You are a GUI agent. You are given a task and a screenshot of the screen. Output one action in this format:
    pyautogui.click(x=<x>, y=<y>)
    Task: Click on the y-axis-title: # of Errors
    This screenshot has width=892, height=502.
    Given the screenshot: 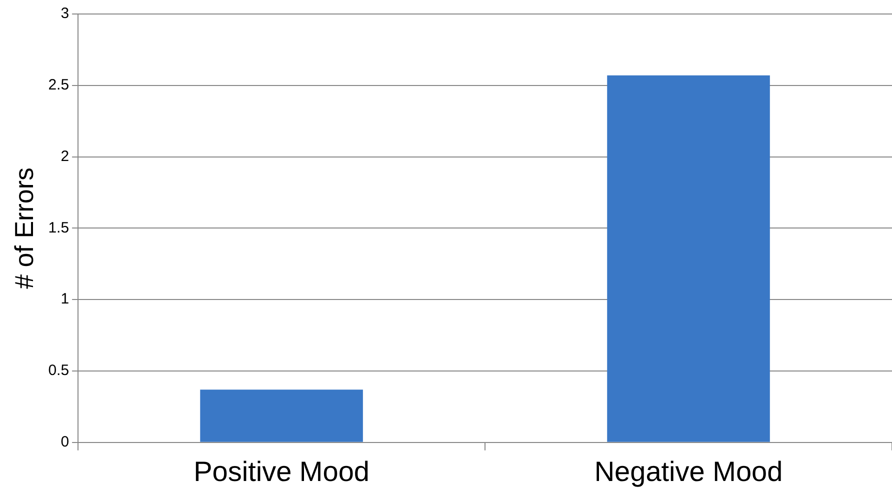 What is the action you would take?
    pyautogui.click(x=23, y=228)
    